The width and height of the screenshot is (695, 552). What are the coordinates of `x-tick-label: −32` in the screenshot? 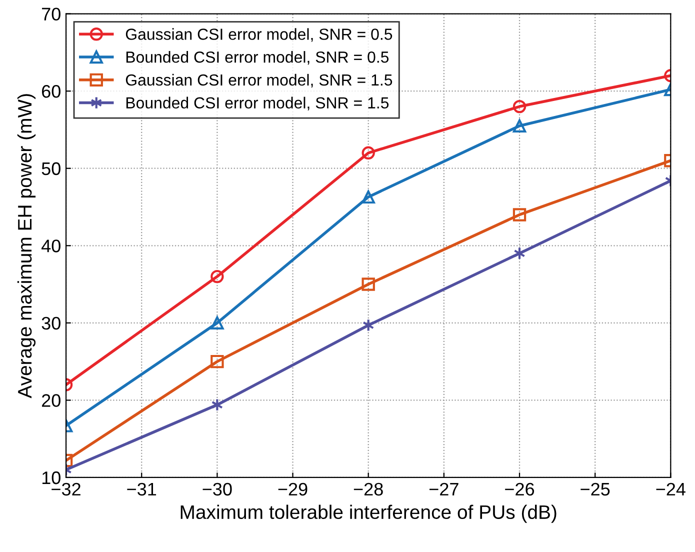 It's located at (66, 489).